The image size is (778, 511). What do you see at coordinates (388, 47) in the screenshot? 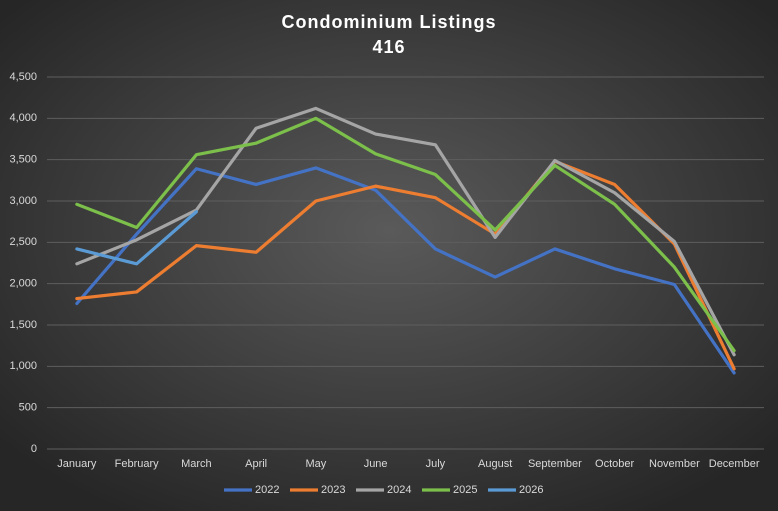
I see `chart-subtitle: 416` at bounding box center [388, 47].